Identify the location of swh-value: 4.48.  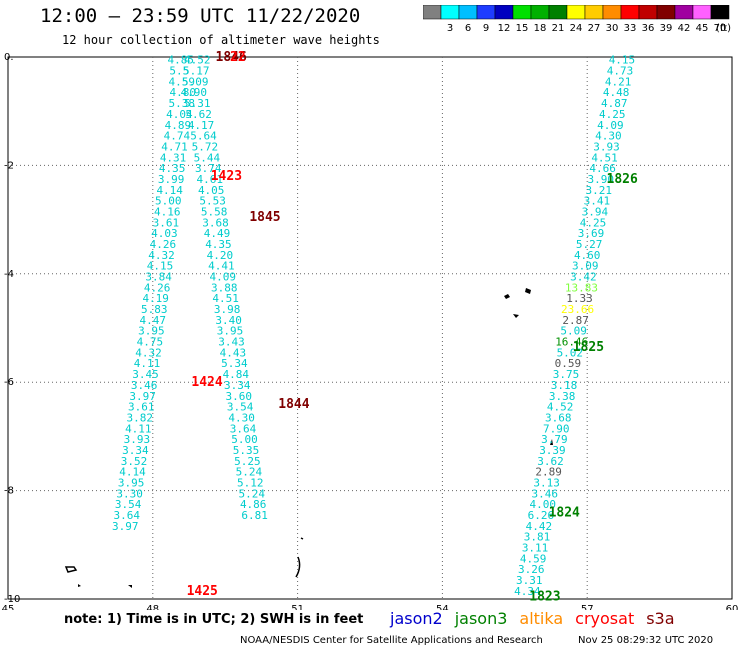
(616, 92).